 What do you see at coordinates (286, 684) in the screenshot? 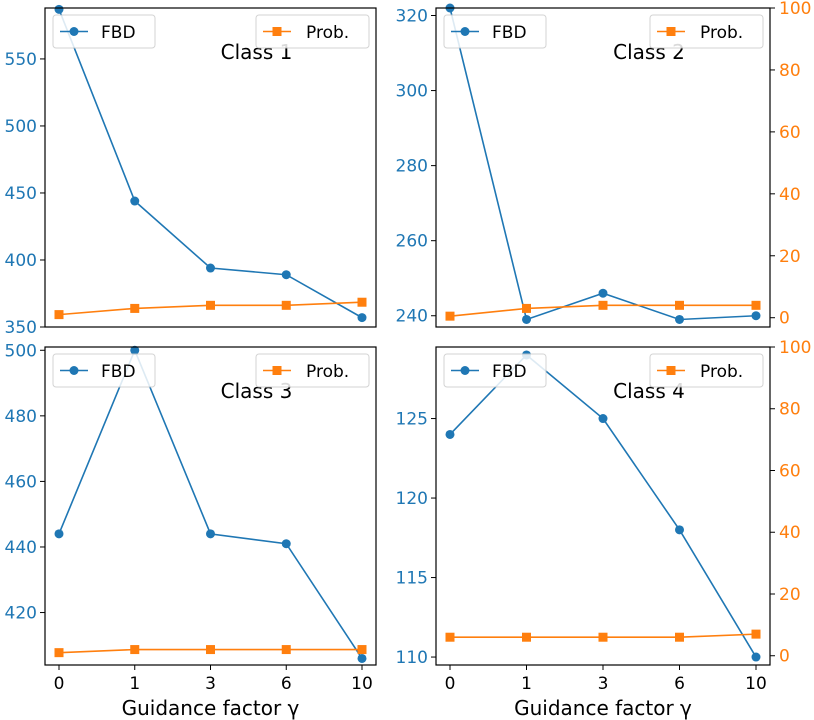
I see `x-tick-label: 6` at bounding box center [286, 684].